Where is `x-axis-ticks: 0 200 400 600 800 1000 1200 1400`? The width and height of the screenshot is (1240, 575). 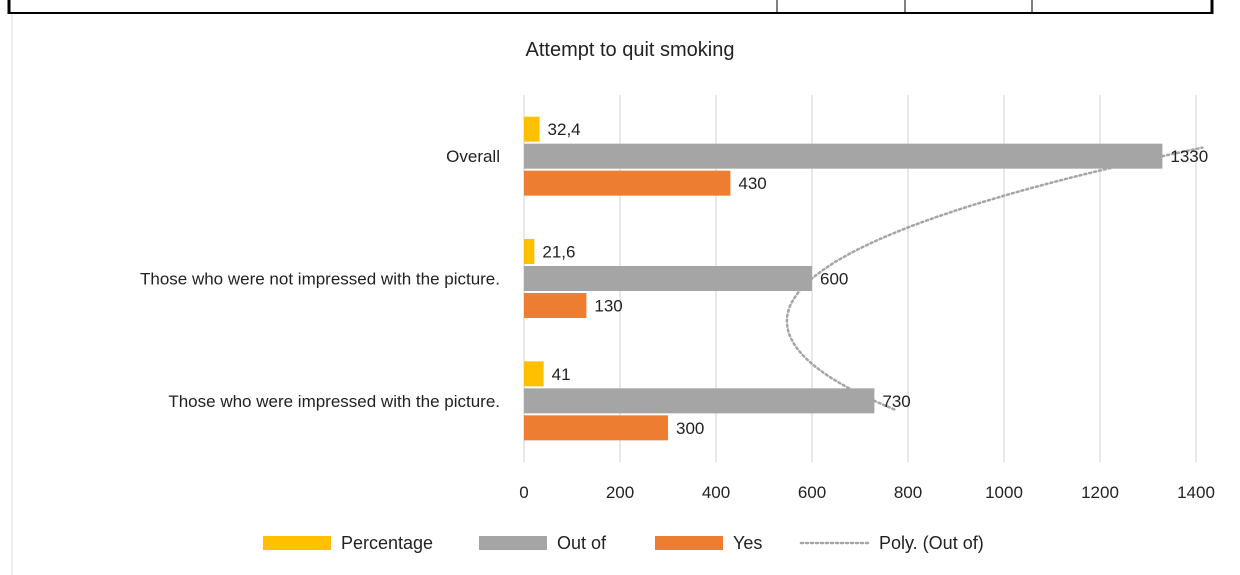
x-axis-ticks: 0 200 400 600 800 1000 1200 1400 is located at coordinates (867, 492).